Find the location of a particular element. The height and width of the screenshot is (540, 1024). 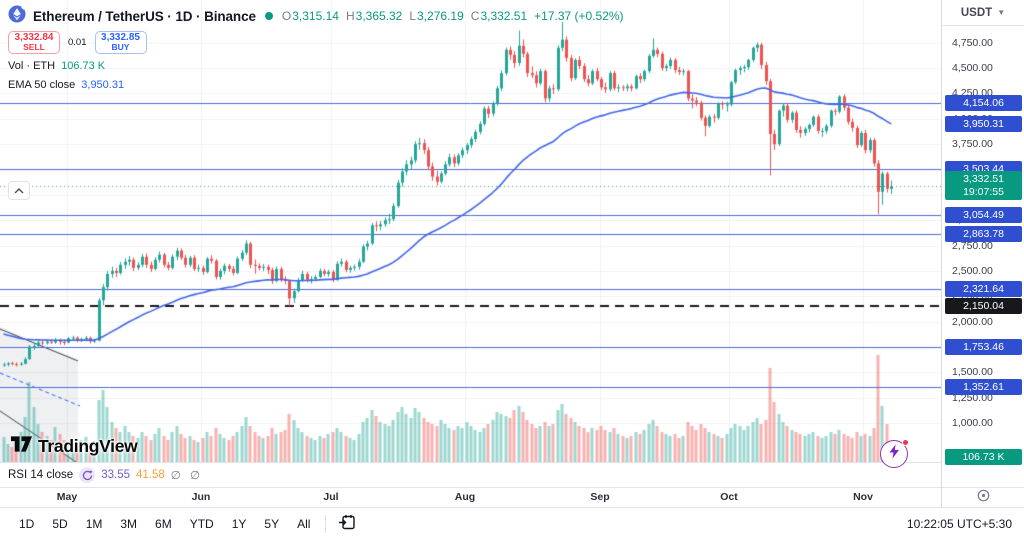

goto-date-button is located at coordinates (347, 524).